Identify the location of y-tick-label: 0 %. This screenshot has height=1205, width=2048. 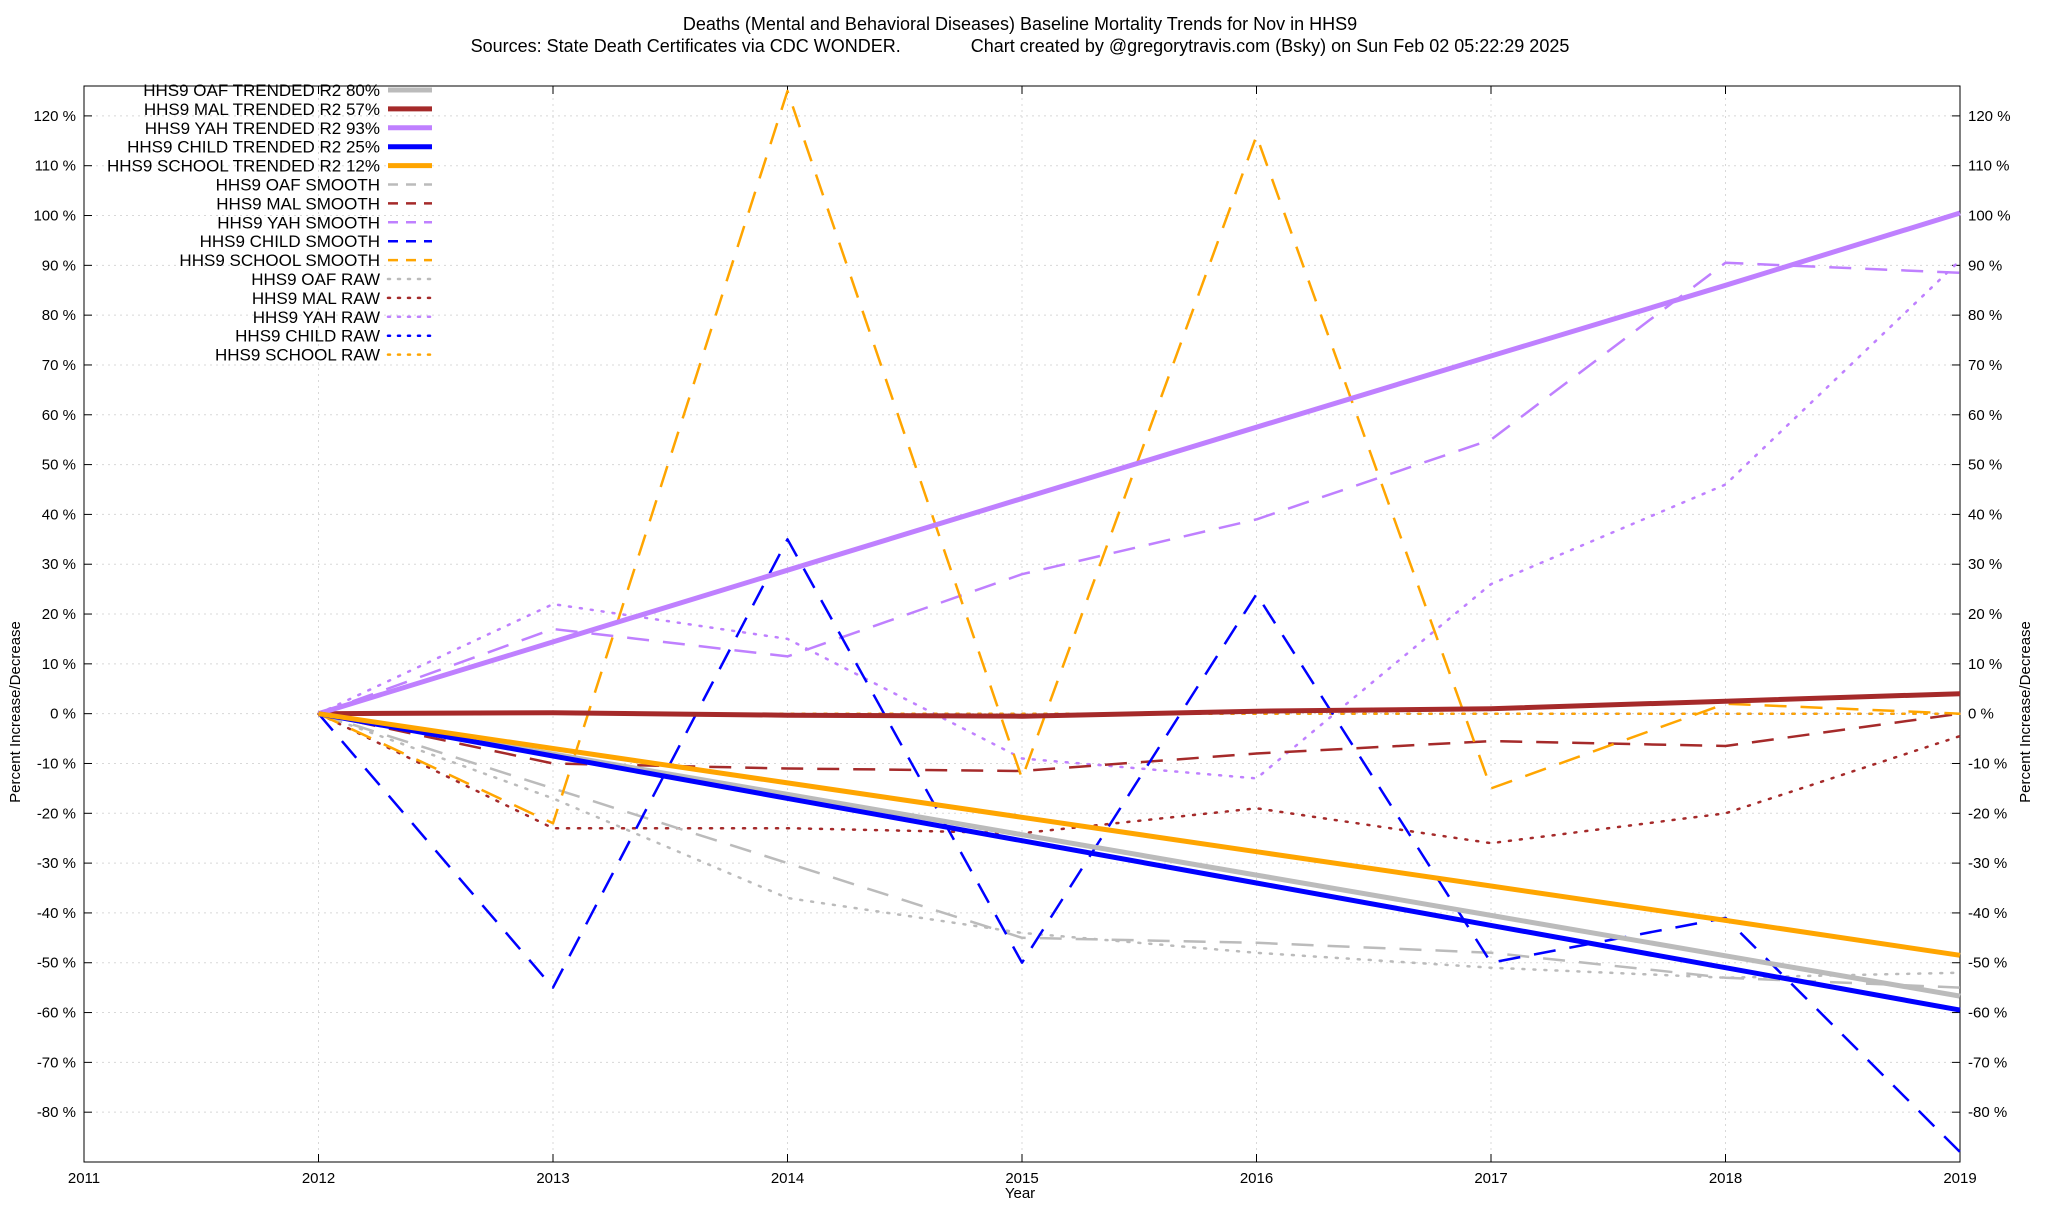
(63, 714).